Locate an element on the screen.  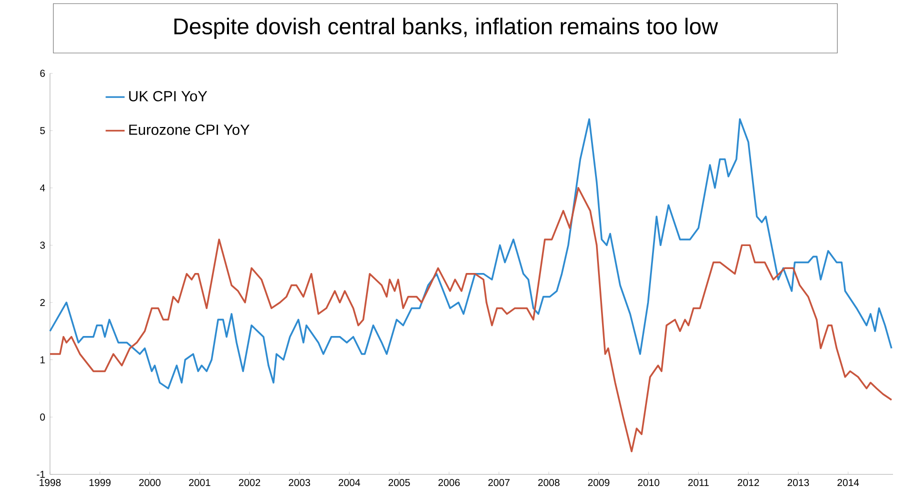
x-tick-label: 1998 is located at coordinates (50, 482).